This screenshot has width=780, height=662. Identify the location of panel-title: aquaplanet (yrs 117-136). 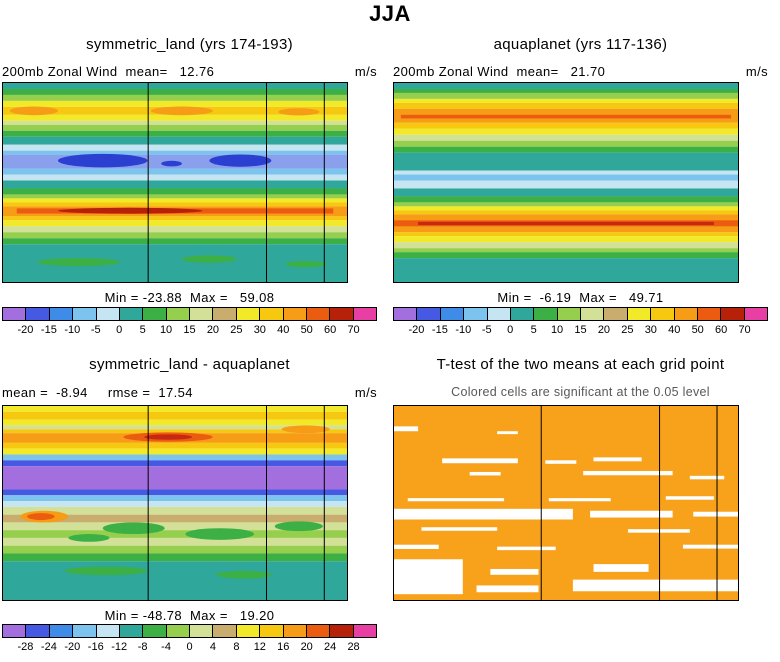
(580, 44).